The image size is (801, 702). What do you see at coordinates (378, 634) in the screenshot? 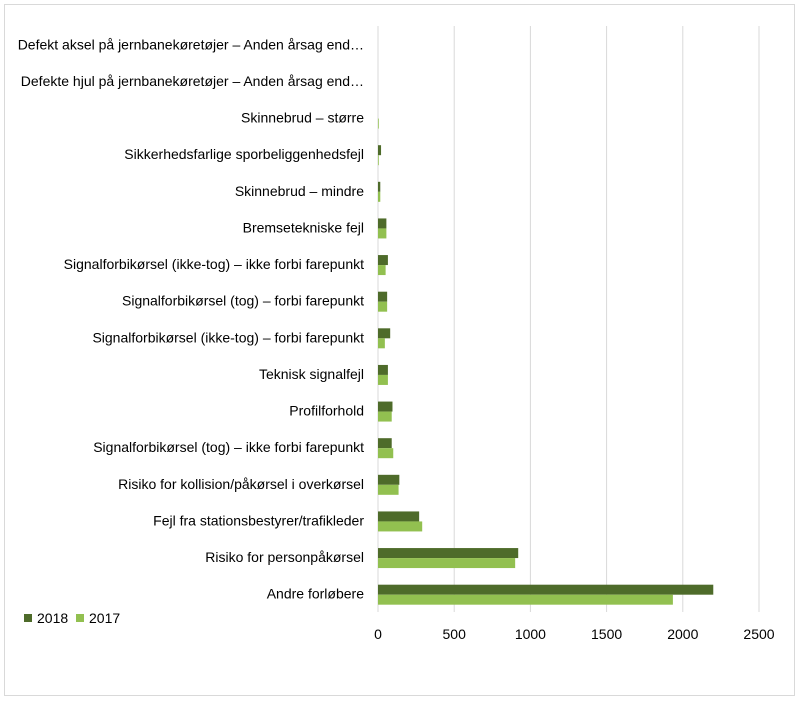
I see `x-tick-label: 0` at bounding box center [378, 634].